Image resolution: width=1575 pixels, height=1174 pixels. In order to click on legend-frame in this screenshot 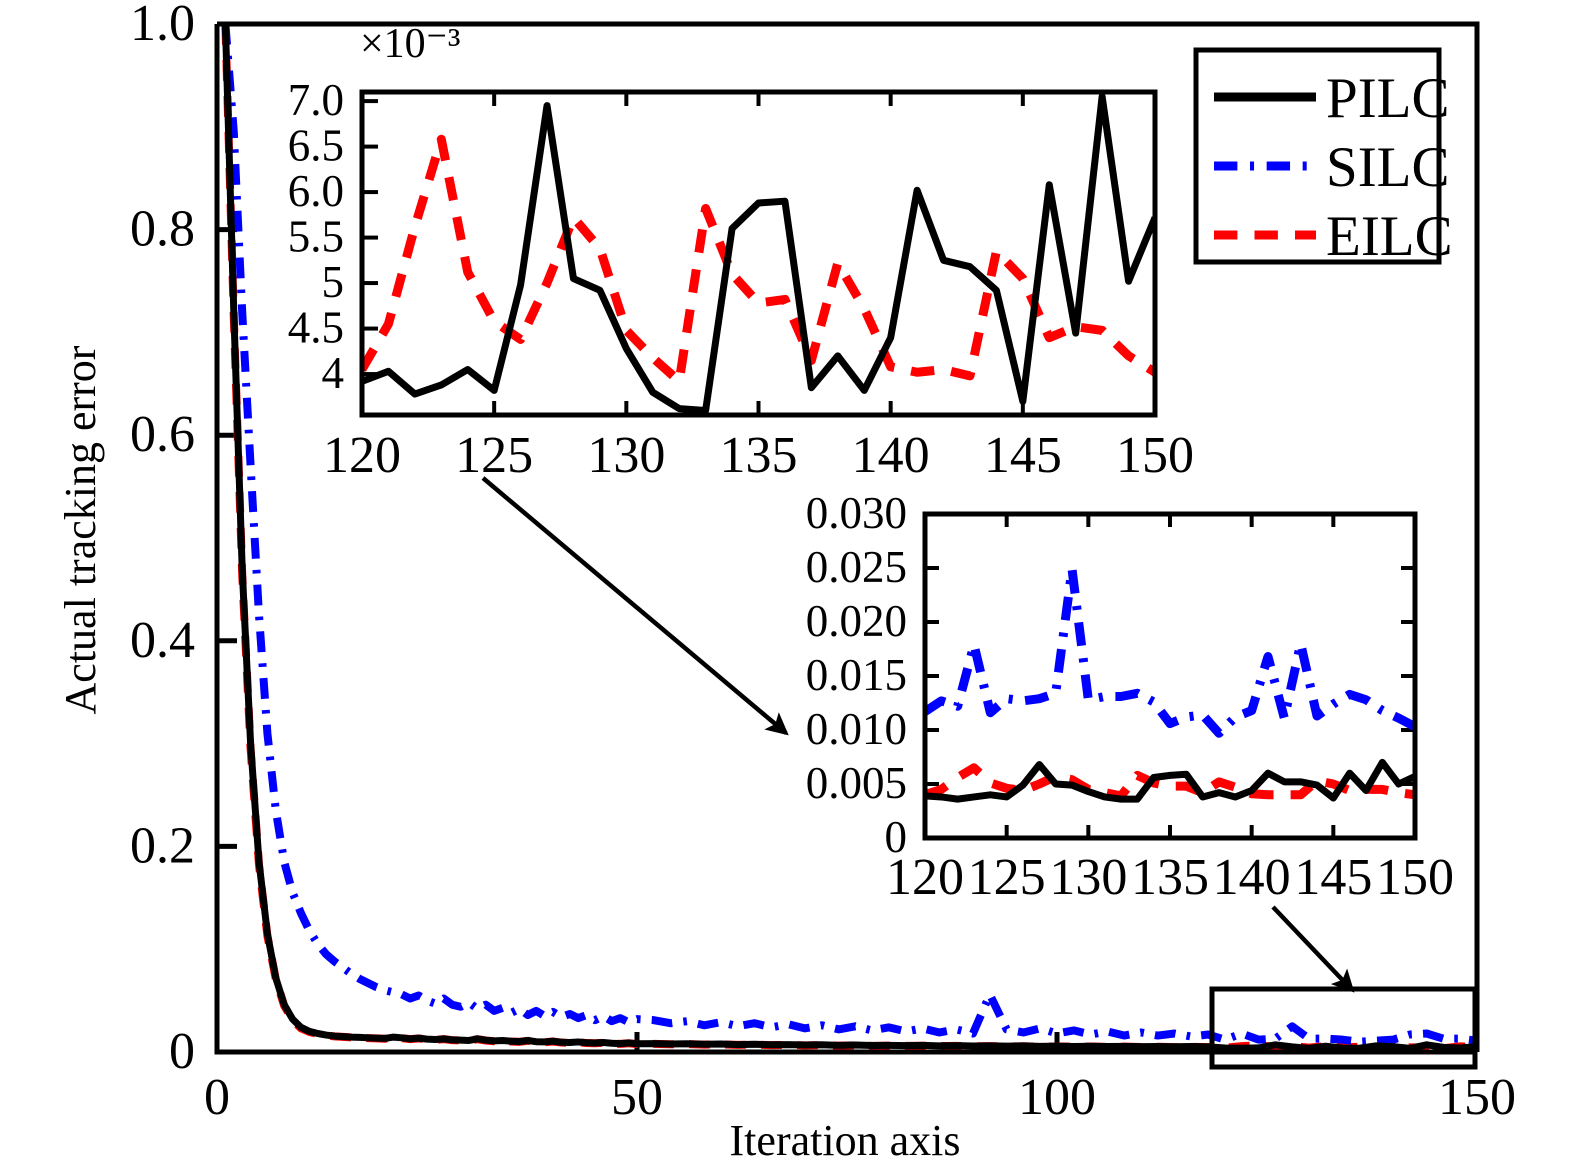, I will do `click(1317, 156)`.